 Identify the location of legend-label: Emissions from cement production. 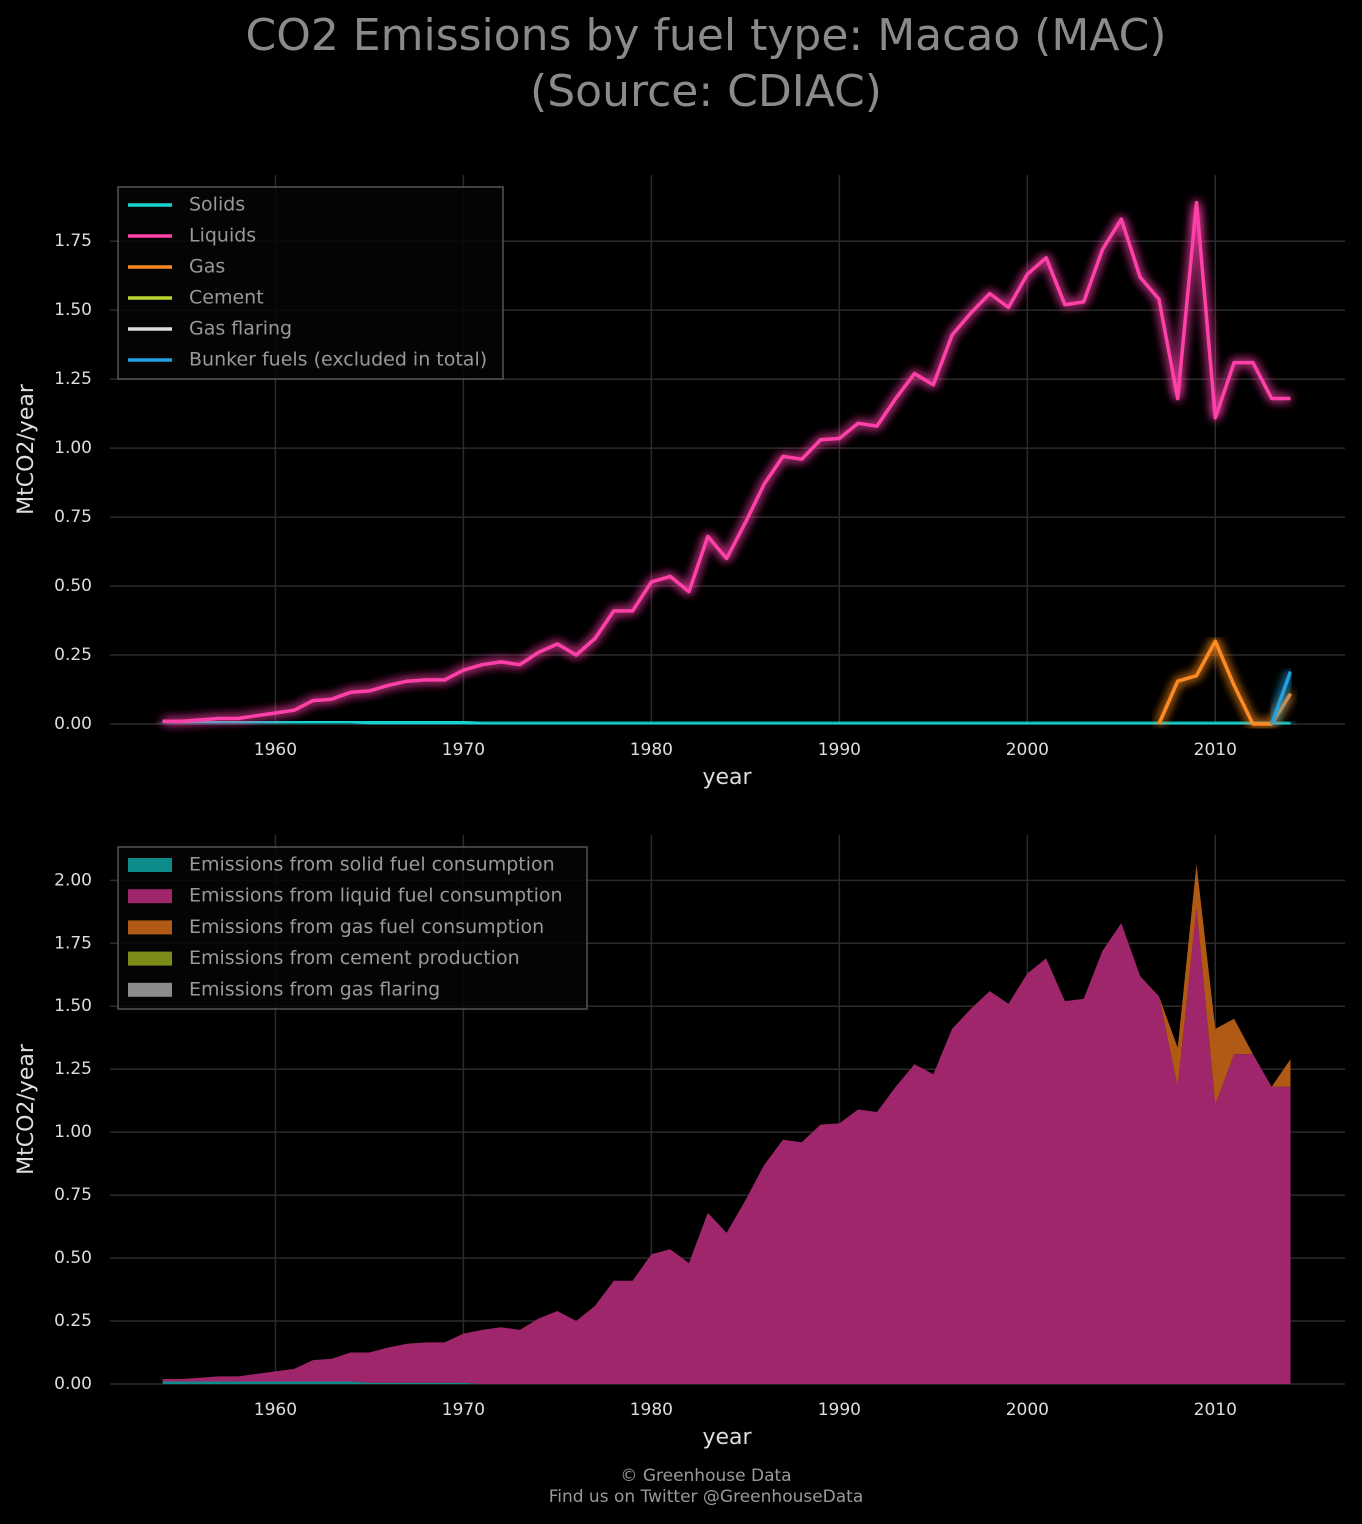
(354, 958).